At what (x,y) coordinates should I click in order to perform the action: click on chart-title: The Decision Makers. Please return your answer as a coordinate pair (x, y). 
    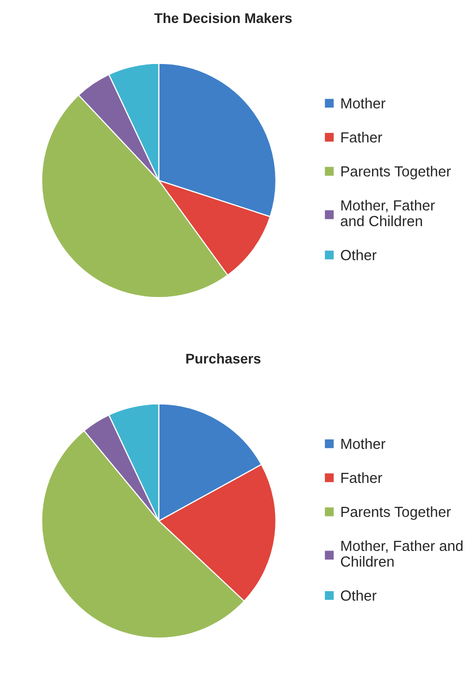
    Looking at the image, I should click on (223, 18).